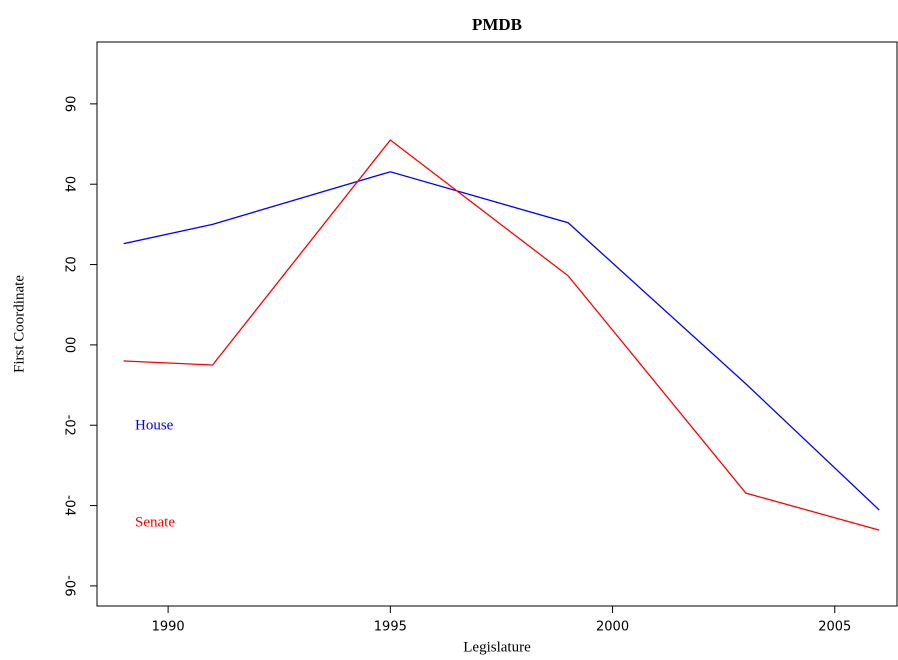 The width and height of the screenshot is (898, 660). What do you see at coordinates (390, 627) in the screenshot?
I see `x-tick-label: 1995` at bounding box center [390, 627].